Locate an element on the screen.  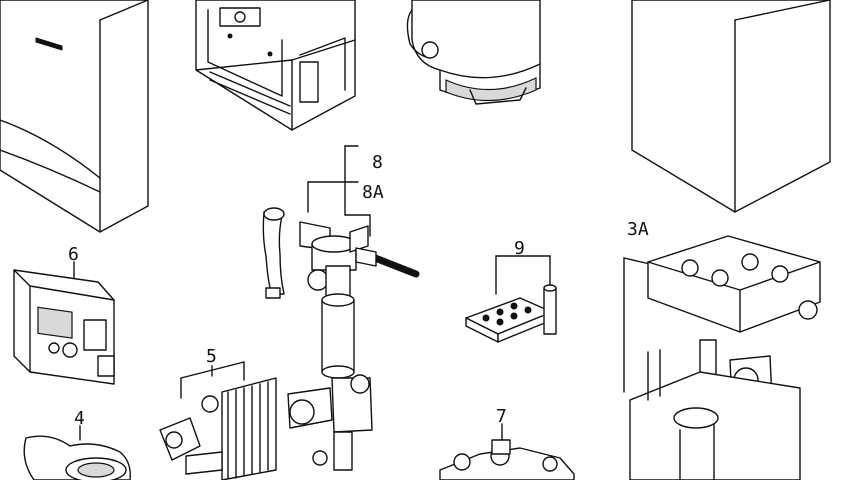
control-unit is located at coordinates (64, 323).